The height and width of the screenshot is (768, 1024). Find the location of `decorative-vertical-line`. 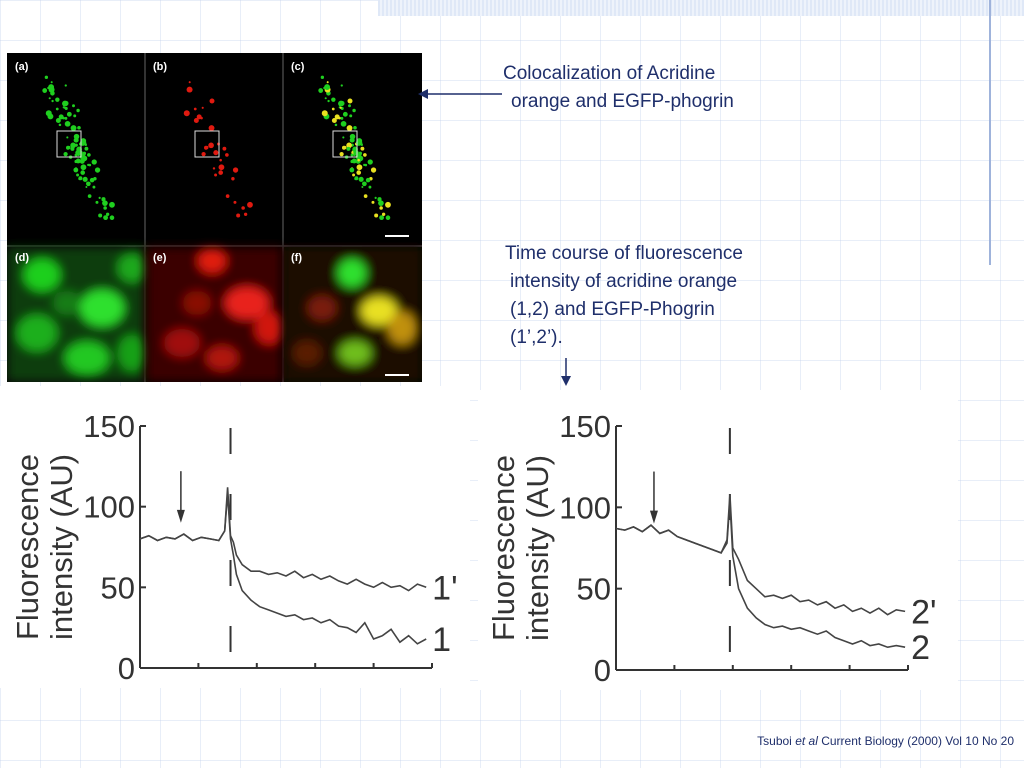

decorative-vertical-line is located at coordinates (990, 132).